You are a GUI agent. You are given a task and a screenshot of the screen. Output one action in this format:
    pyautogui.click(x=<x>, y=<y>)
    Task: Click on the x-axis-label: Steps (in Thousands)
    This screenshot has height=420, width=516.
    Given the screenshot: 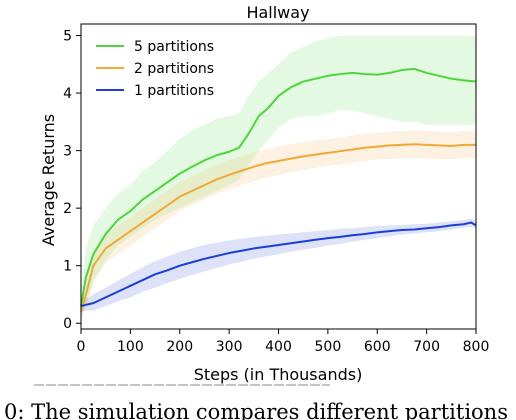 What is the action you would take?
    pyautogui.click(x=278, y=374)
    